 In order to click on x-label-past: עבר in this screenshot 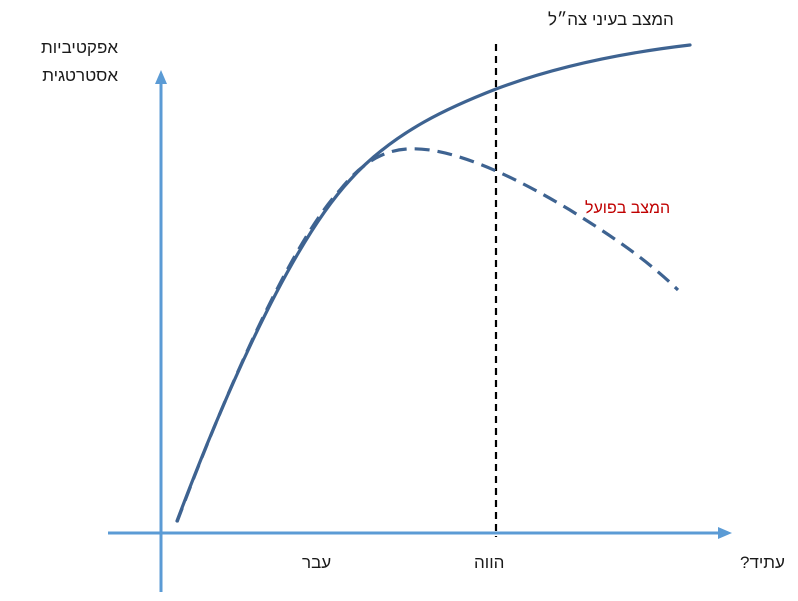, I will do `click(317, 562)`.